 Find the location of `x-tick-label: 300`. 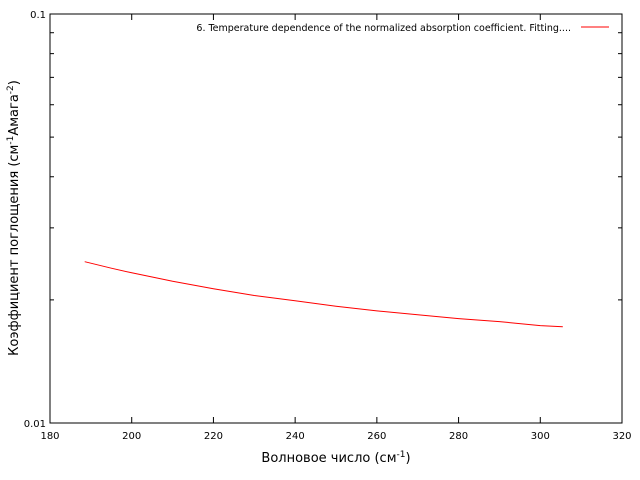

x-tick-label: 300 is located at coordinates (540, 436).